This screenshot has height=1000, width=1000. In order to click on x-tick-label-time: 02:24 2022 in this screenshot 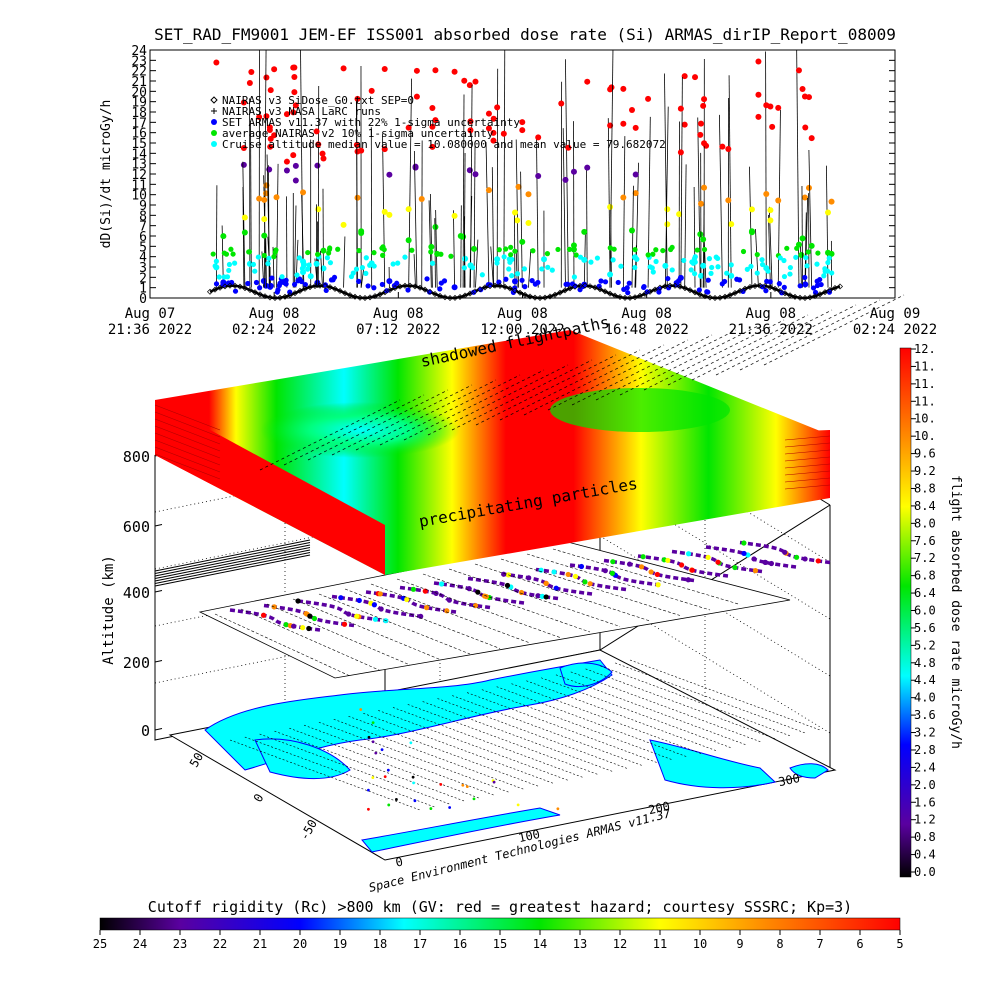, I will do `click(274, 330)`.